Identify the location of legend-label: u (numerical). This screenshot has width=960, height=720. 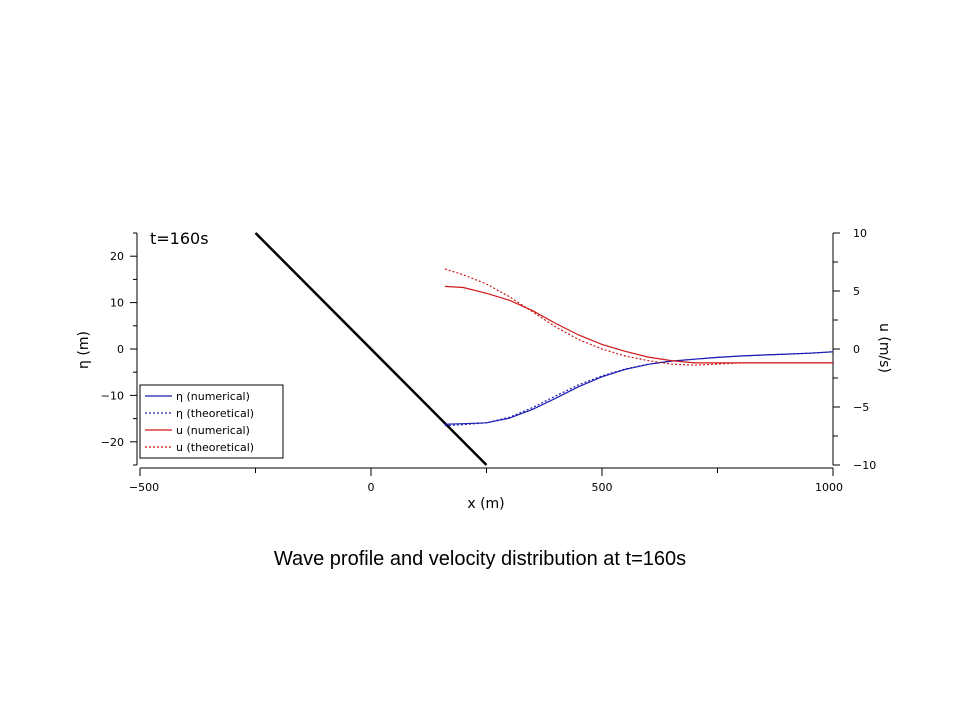
(213, 430).